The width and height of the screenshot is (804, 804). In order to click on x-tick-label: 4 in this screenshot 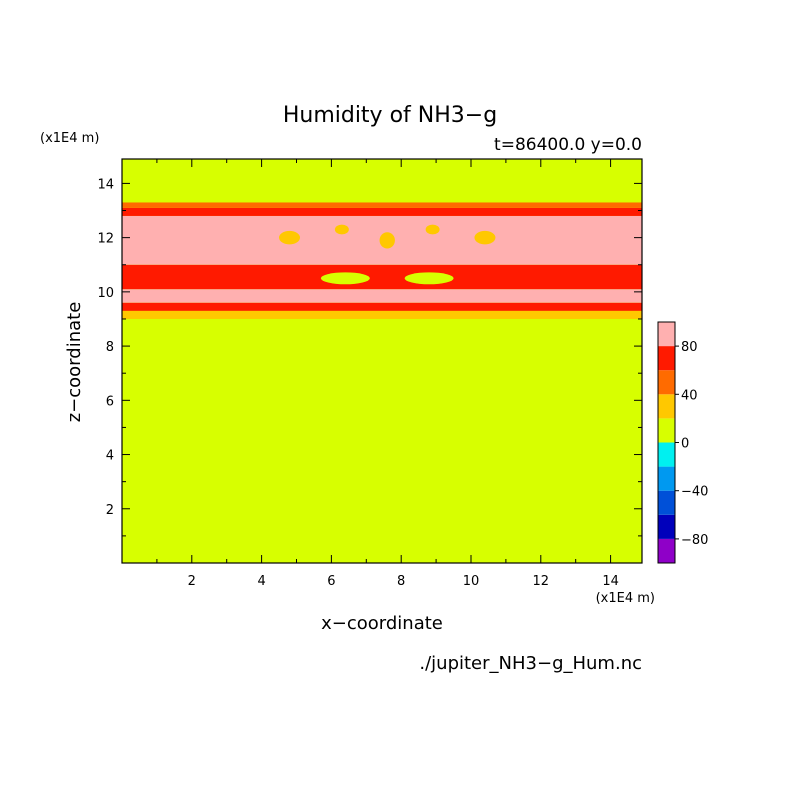, I will do `click(261, 581)`.